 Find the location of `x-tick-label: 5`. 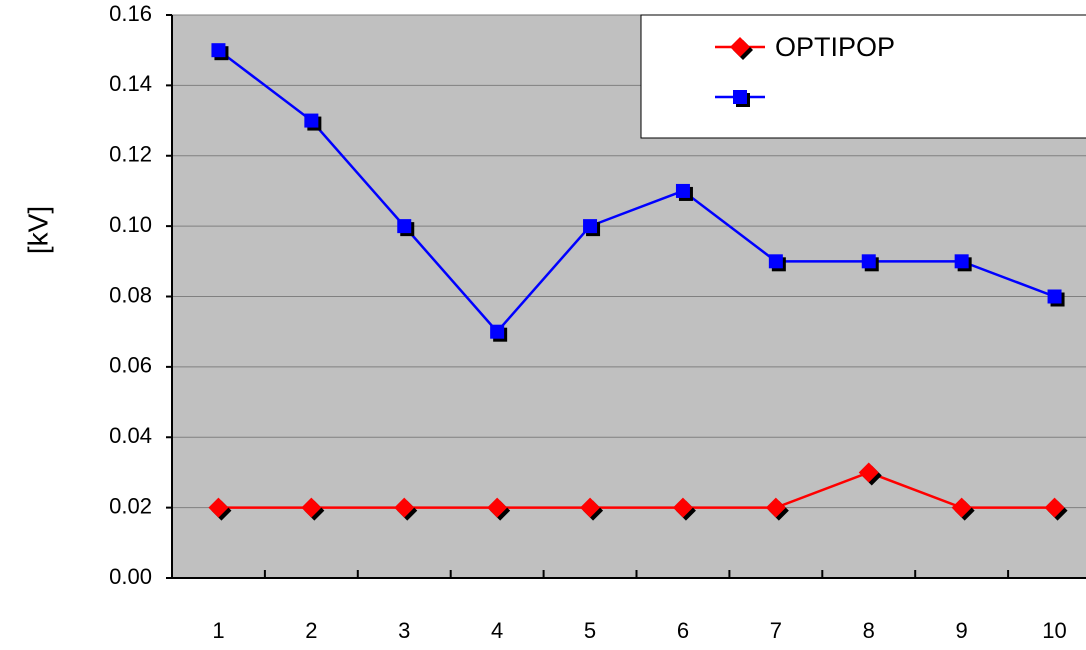

x-tick-label: 5 is located at coordinates (590, 630).